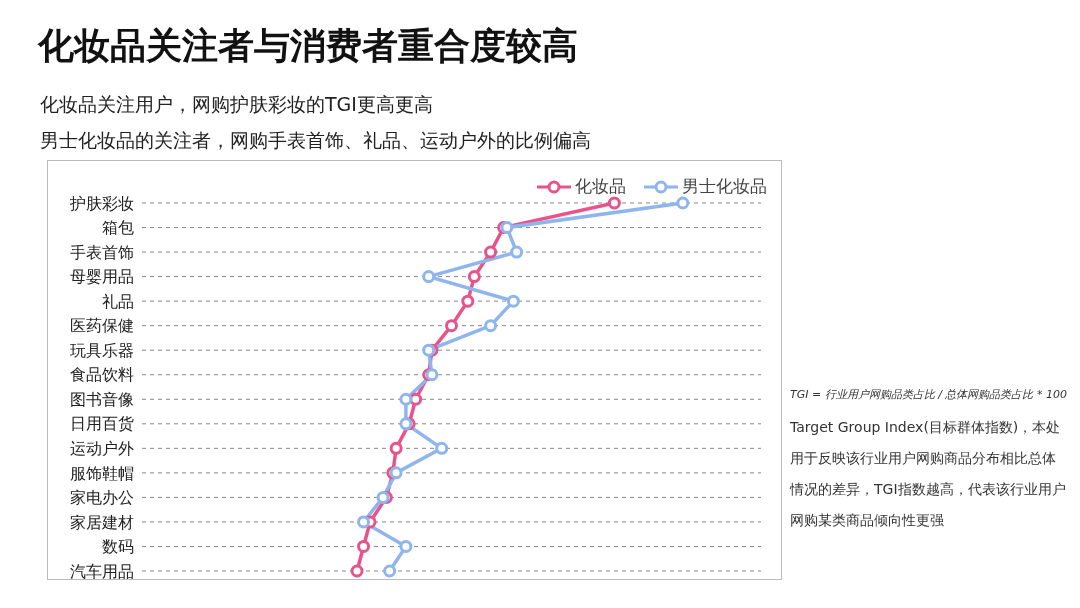 This screenshot has width=1080, height=608. Describe the element at coordinates (118, 301) in the screenshot. I see `y-tick-label: 礼品` at that location.